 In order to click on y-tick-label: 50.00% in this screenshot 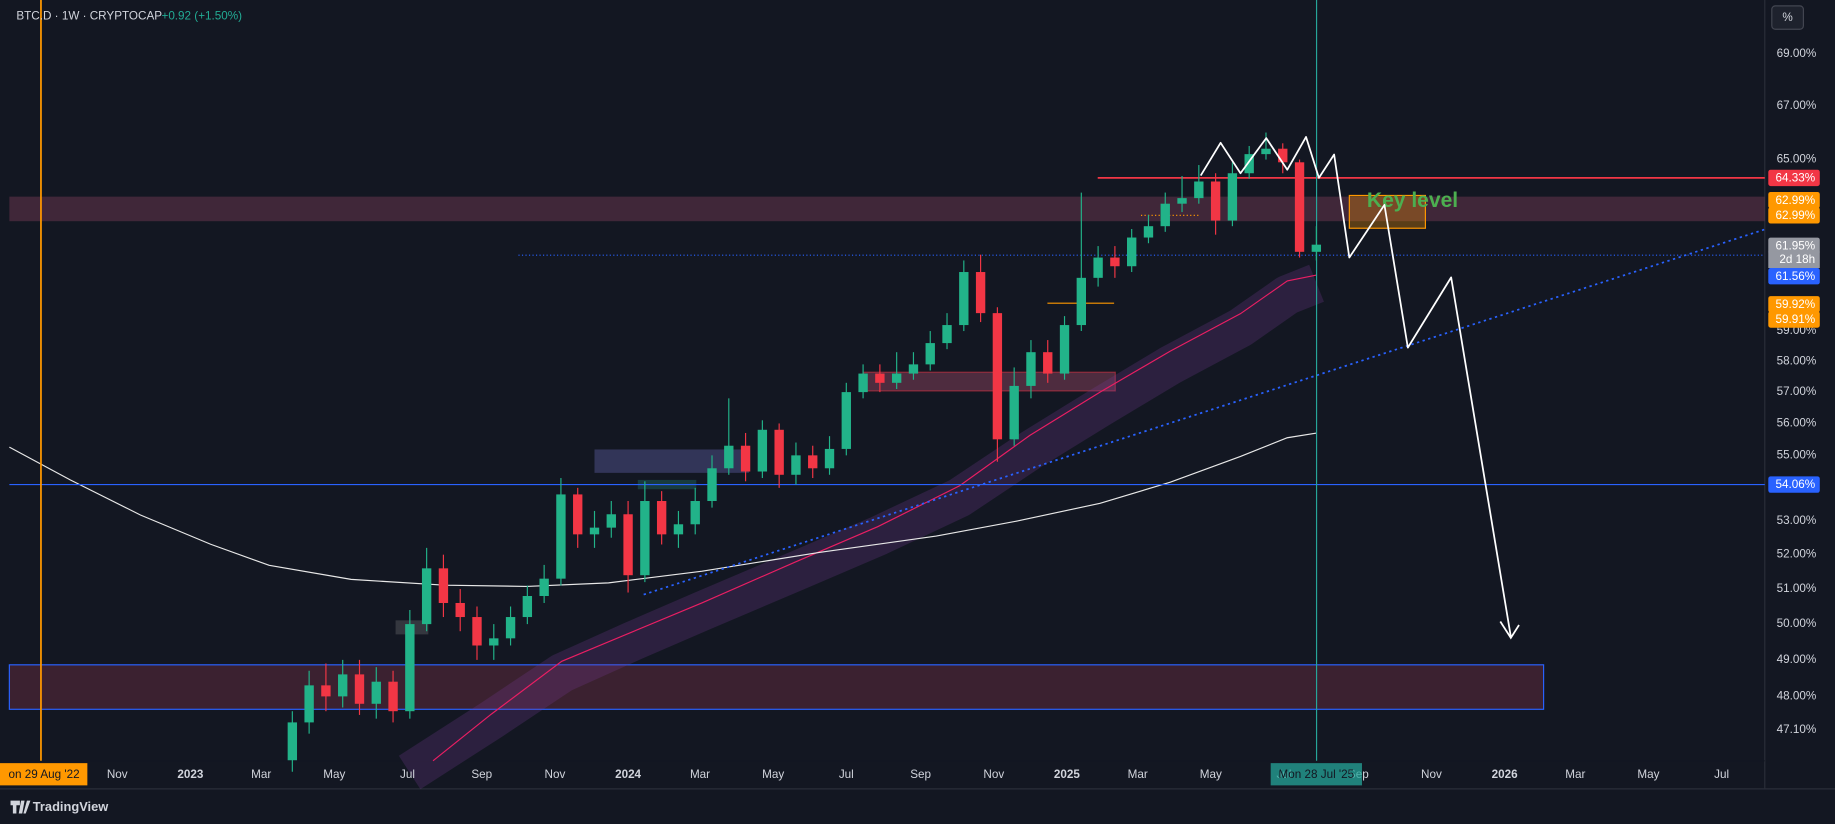, I will do `click(1797, 623)`.